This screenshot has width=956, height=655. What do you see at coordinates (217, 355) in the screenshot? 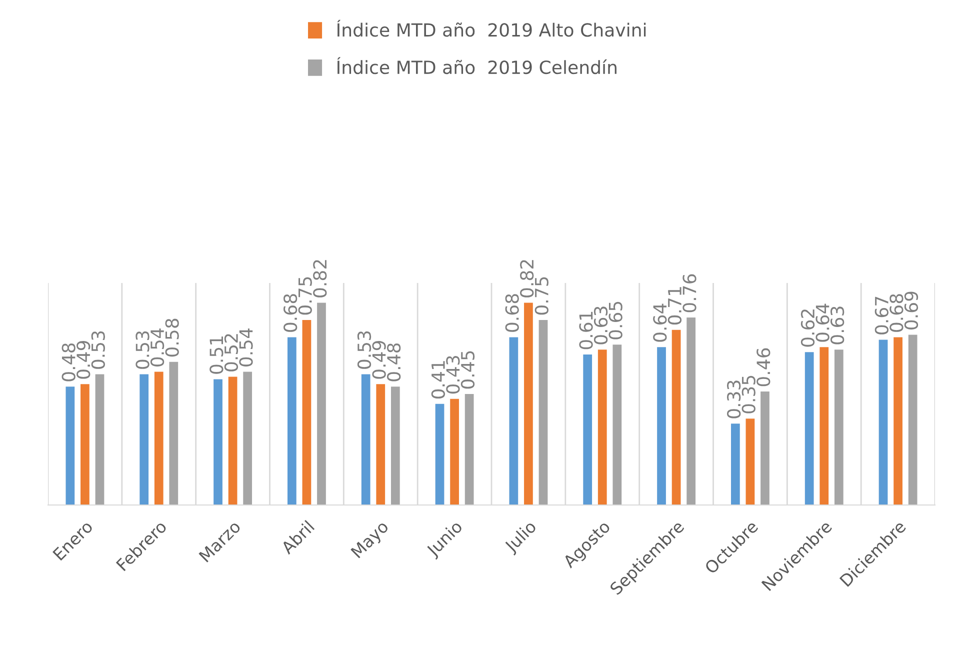
I see `data-label: 0.51` at bounding box center [217, 355].